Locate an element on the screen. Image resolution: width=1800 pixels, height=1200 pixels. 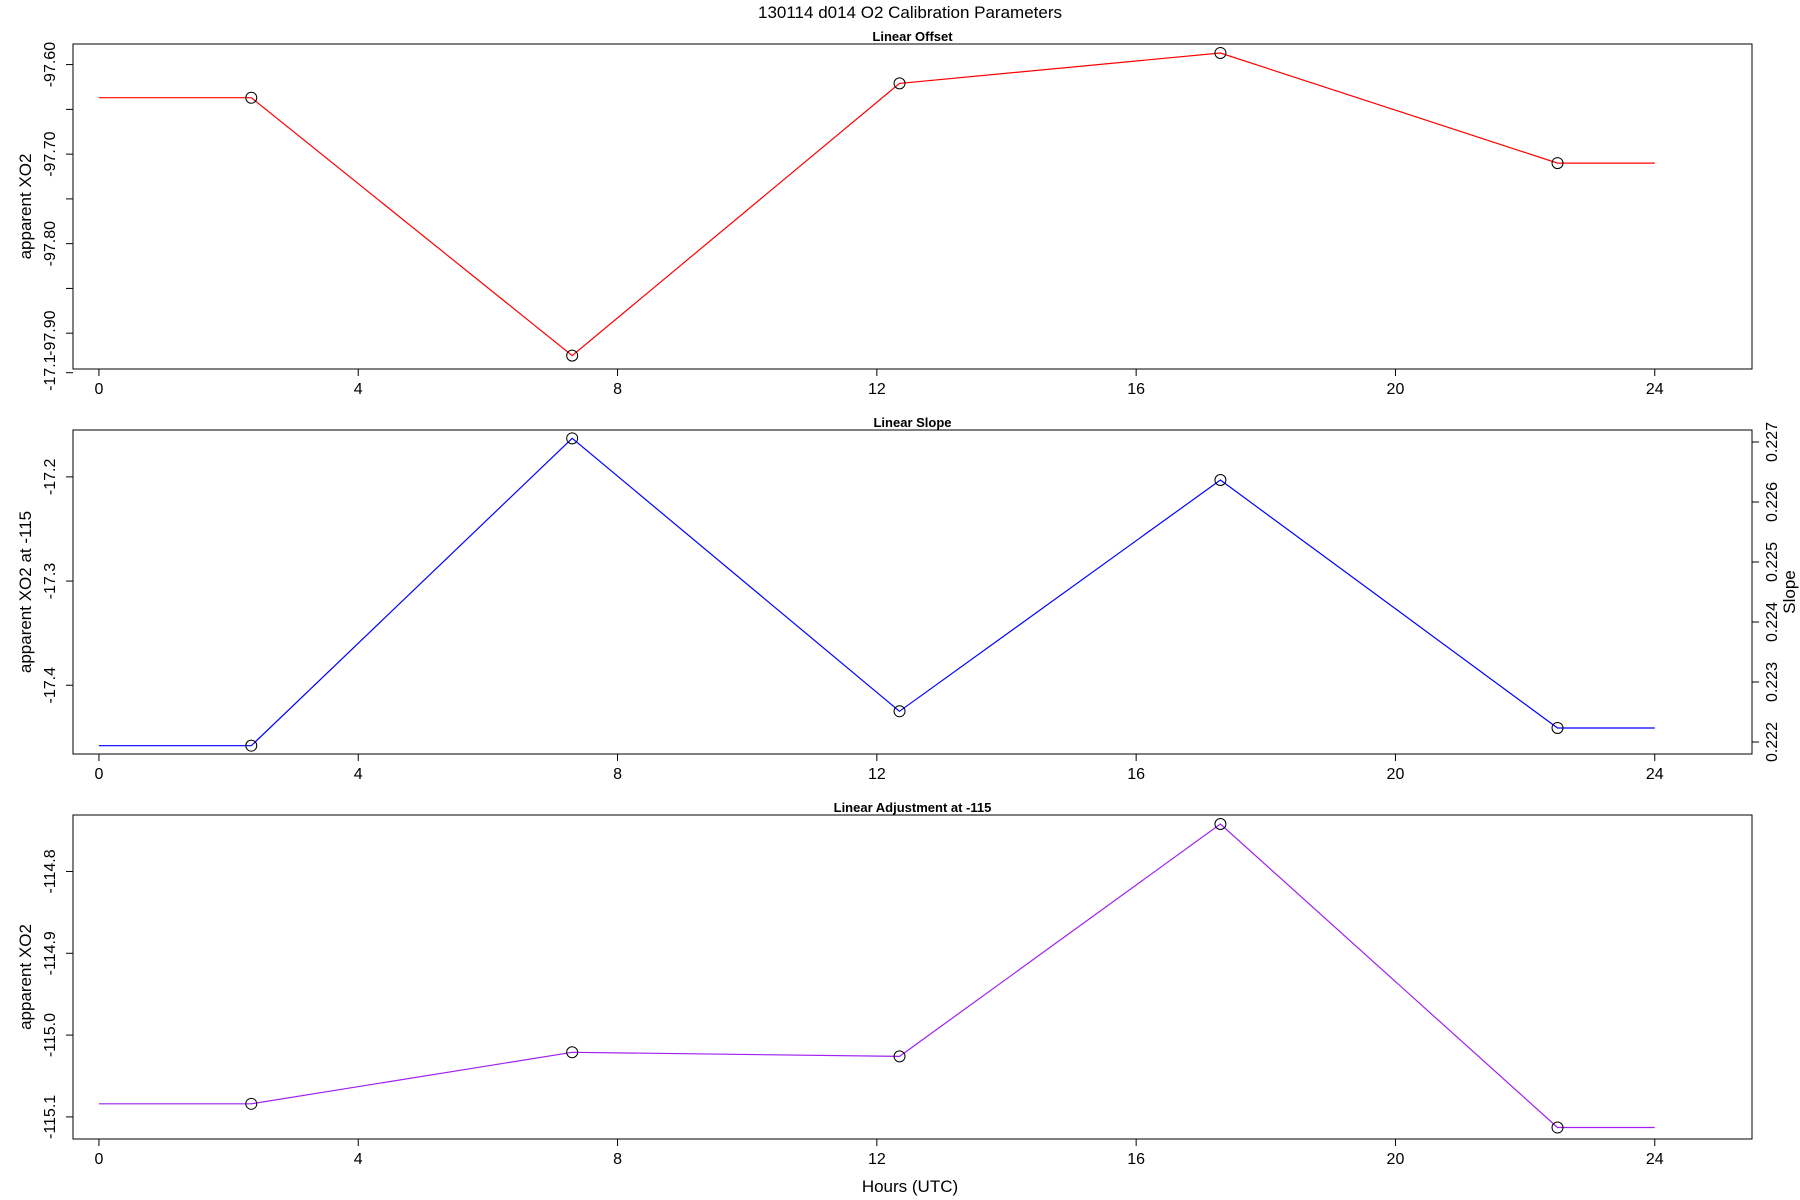
y-tick-label: -115.0 is located at coordinates (50, 1035).